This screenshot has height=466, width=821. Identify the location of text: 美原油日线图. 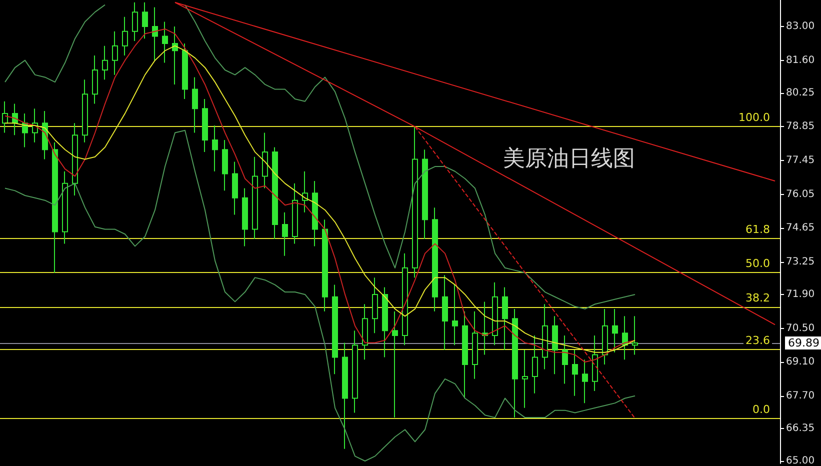
(569, 159).